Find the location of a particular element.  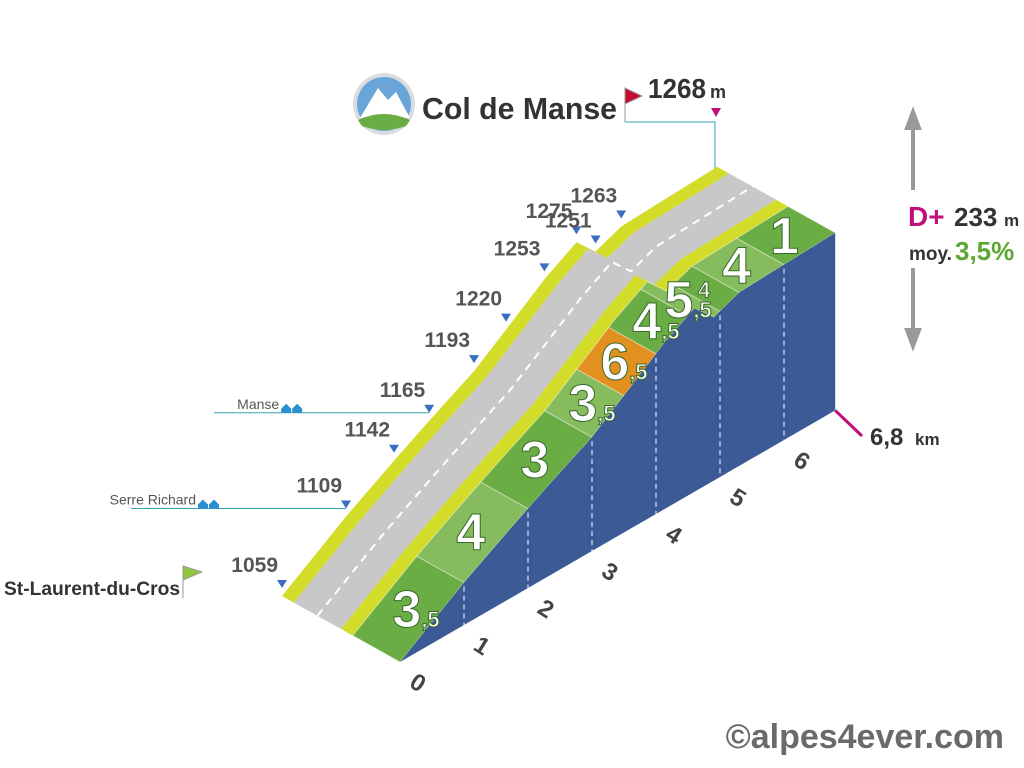

spot-height-label: 1220 is located at coordinates (478, 299).